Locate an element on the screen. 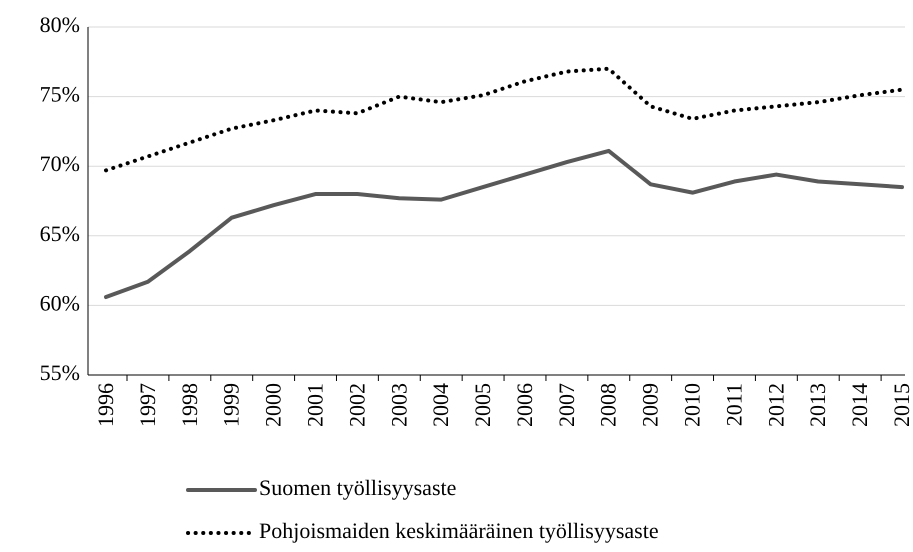  y-tick-label: 75% is located at coordinates (60, 94).